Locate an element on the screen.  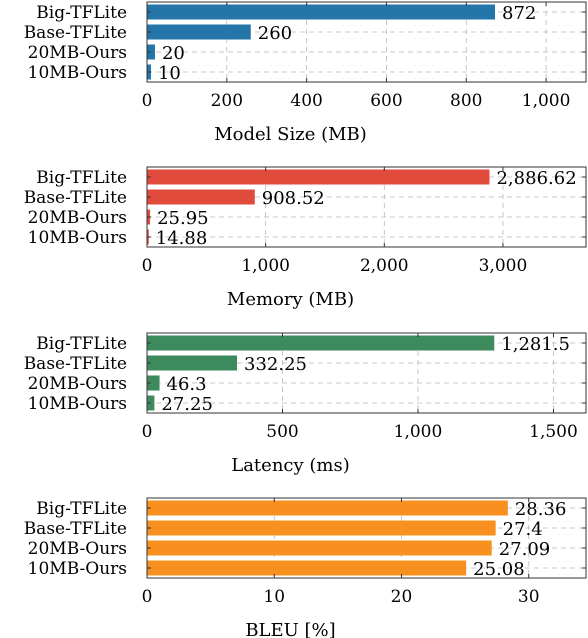
x-tick-label: 600 is located at coordinates (386, 101).